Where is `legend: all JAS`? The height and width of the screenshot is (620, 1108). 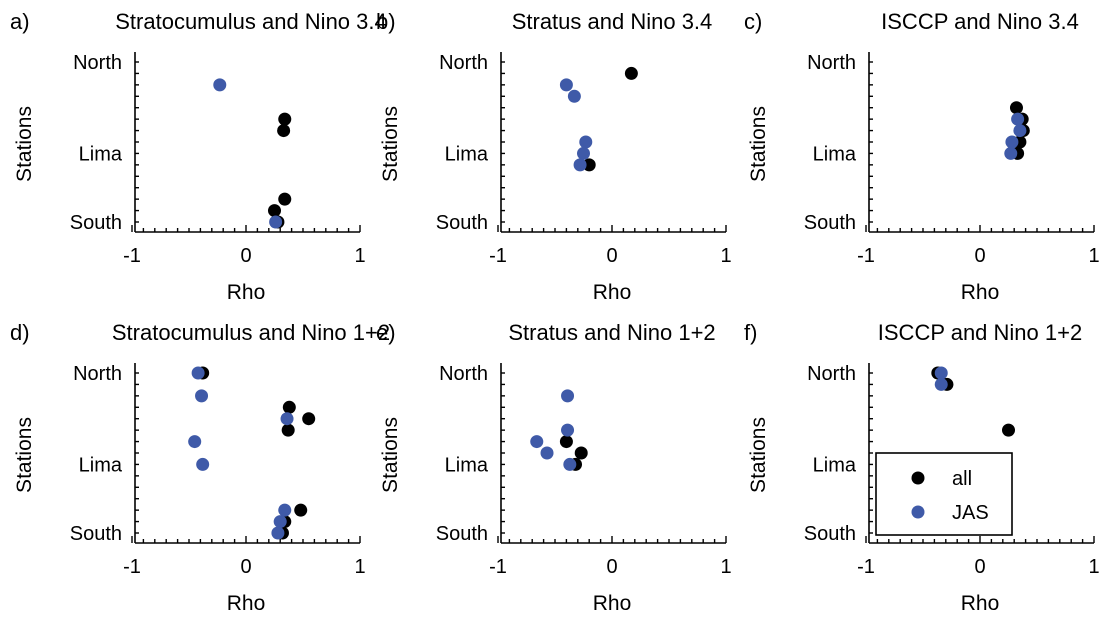 legend: all JAS is located at coordinates (944, 494).